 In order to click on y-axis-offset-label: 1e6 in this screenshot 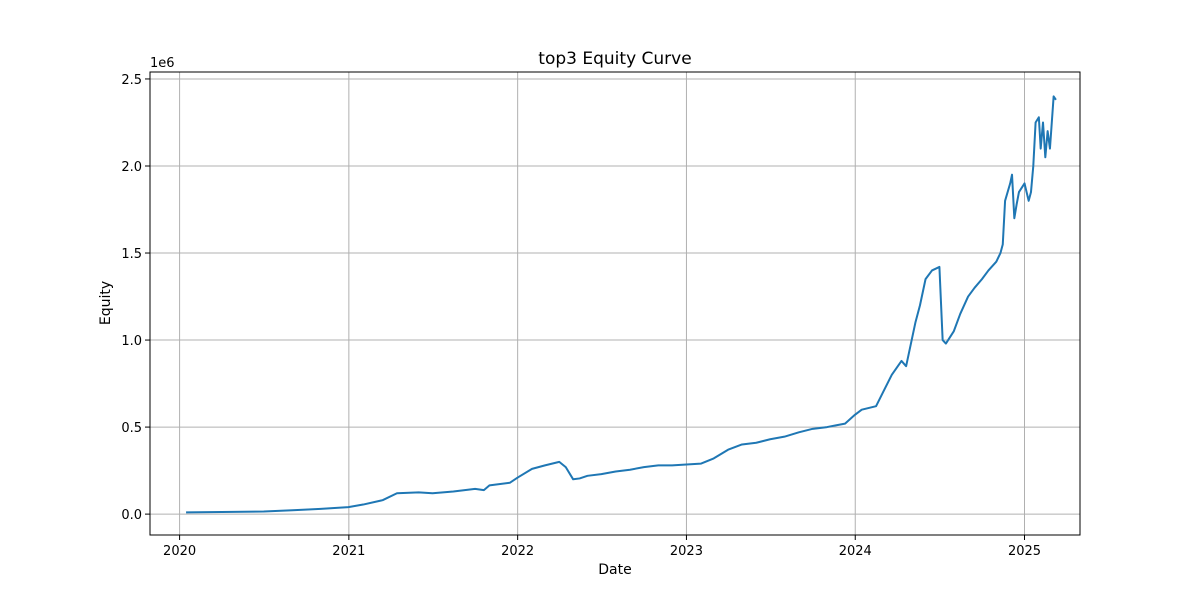, I will do `click(162, 63)`.